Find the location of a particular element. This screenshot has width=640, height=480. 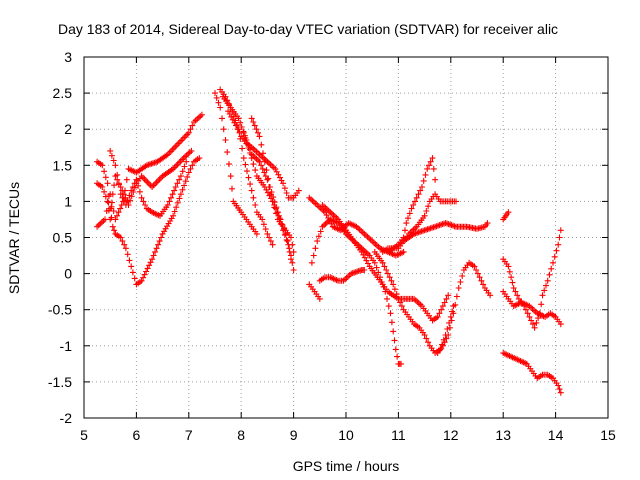

y-tick-label: 0 is located at coordinates (68, 274).